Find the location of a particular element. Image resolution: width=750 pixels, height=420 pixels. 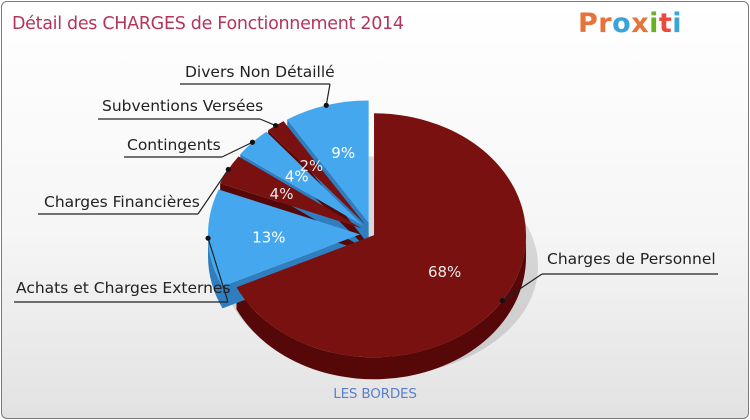

category-label: Subventions Versées is located at coordinates (182, 106).